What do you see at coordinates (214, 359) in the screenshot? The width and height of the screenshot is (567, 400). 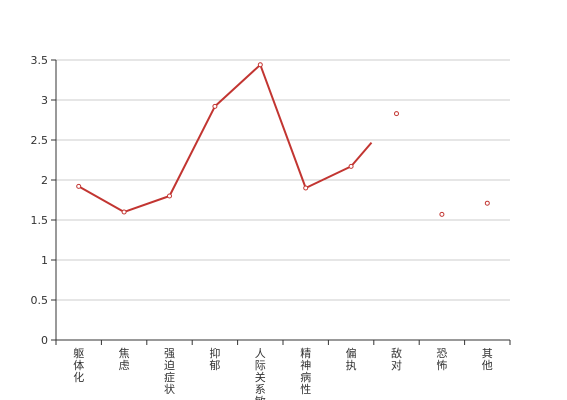 I see `x-tick-label: 抑郁` at bounding box center [214, 359].